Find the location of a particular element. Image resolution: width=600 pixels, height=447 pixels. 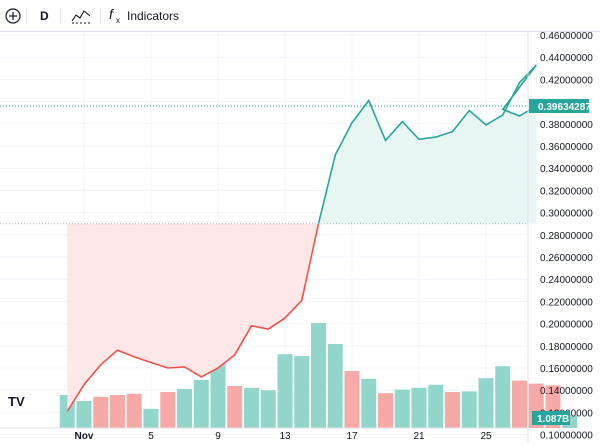

tradingview-logo: TV is located at coordinates (20, 401).